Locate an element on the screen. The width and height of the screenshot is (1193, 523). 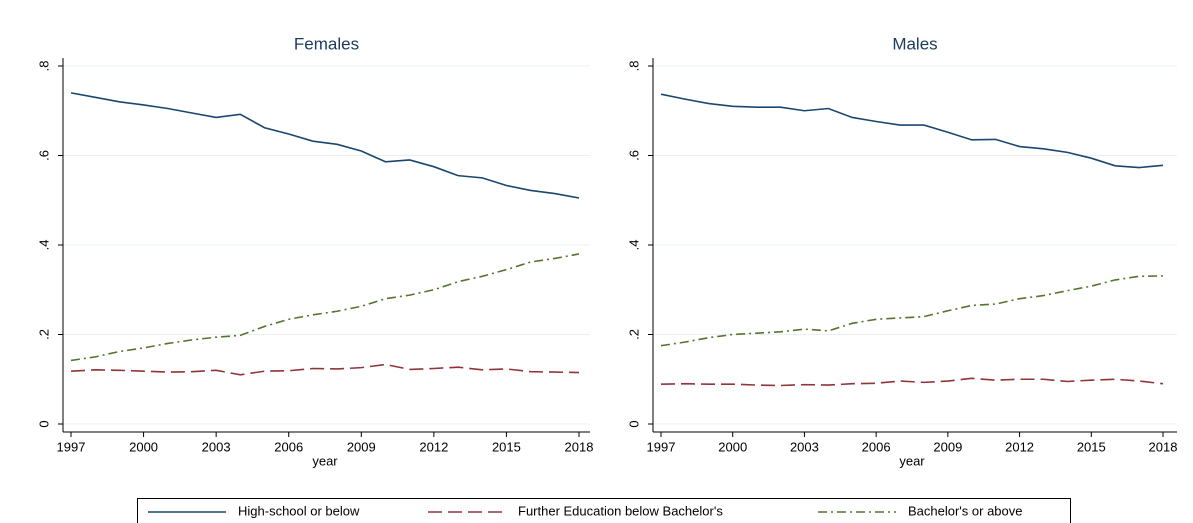
legend-label: Further Education below Bachelor's is located at coordinates (620, 510).